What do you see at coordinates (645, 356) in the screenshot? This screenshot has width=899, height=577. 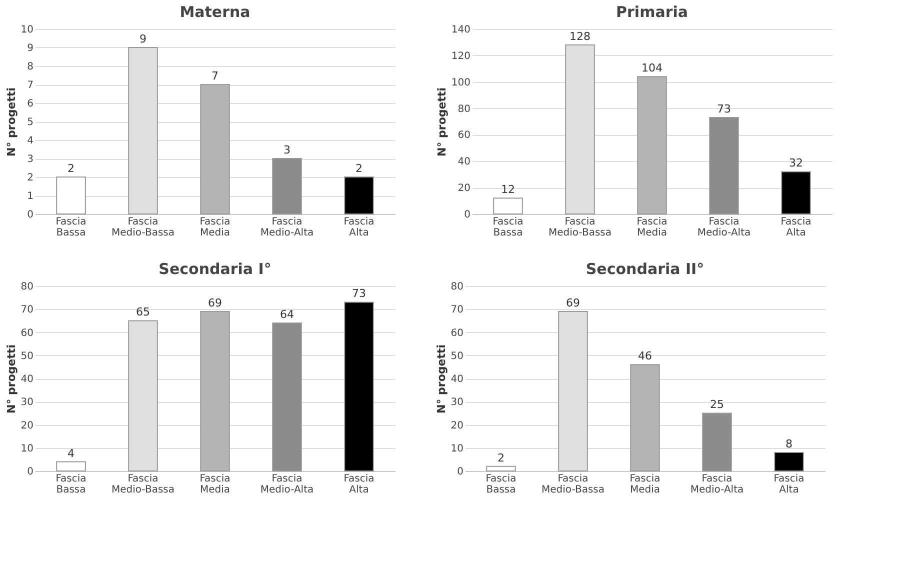 I see `data-label: 46` at bounding box center [645, 356].